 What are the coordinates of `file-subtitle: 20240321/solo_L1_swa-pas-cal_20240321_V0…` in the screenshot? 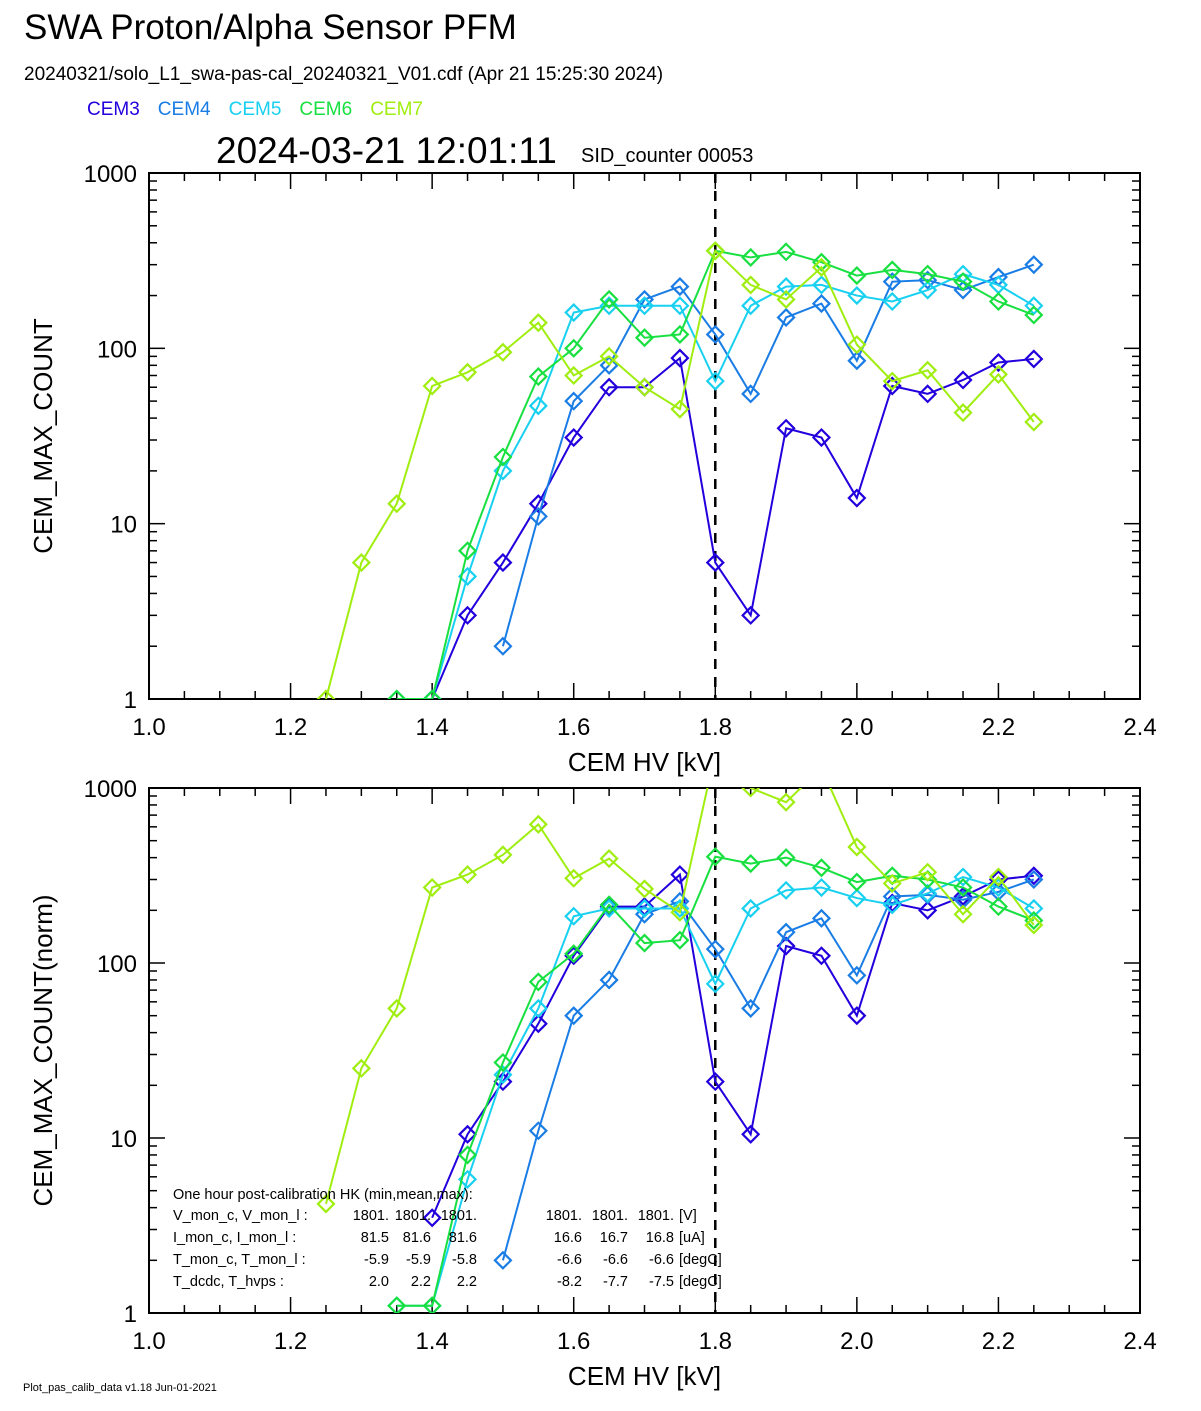 It's located at (344, 74).